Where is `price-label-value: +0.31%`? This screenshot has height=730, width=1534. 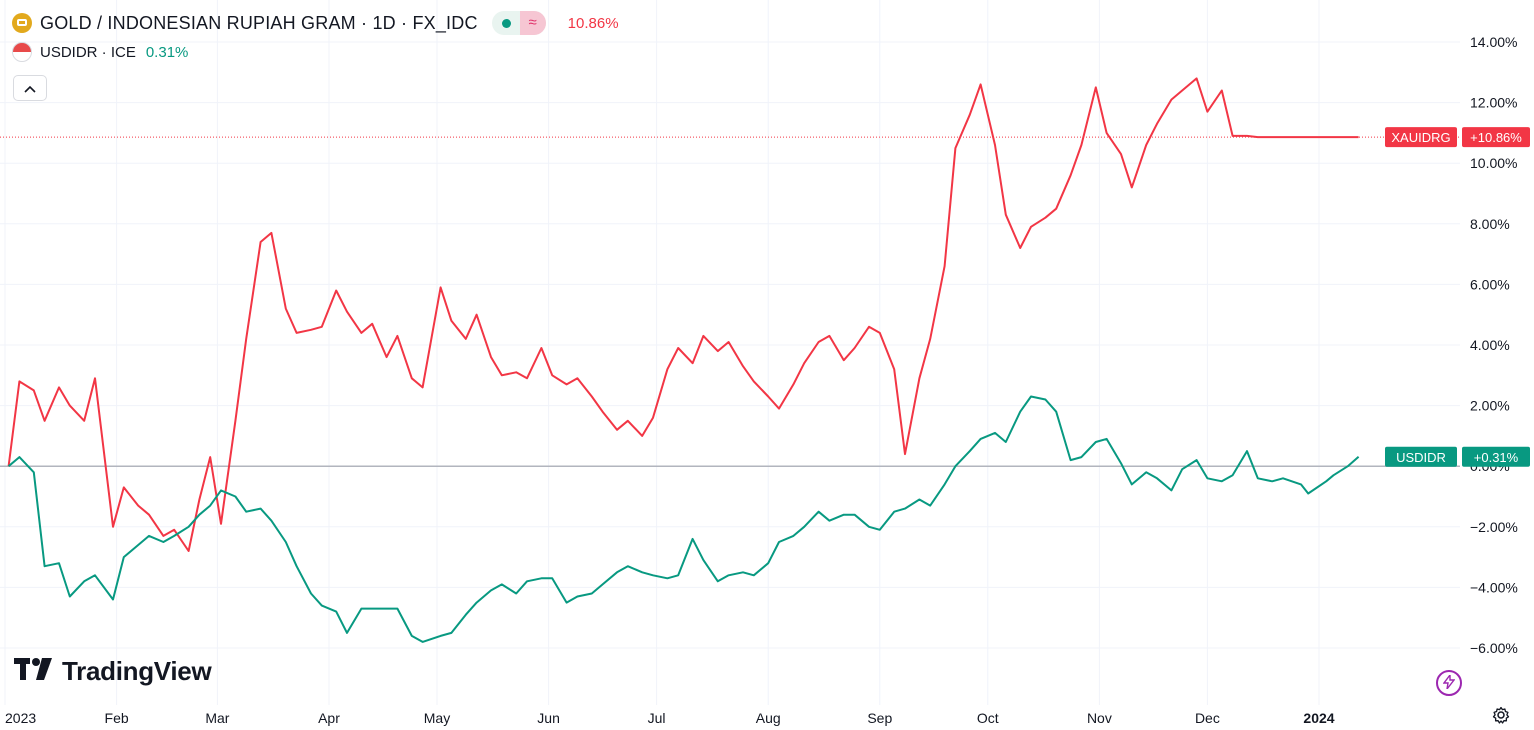 price-label-value: +0.31% is located at coordinates (1496, 457).